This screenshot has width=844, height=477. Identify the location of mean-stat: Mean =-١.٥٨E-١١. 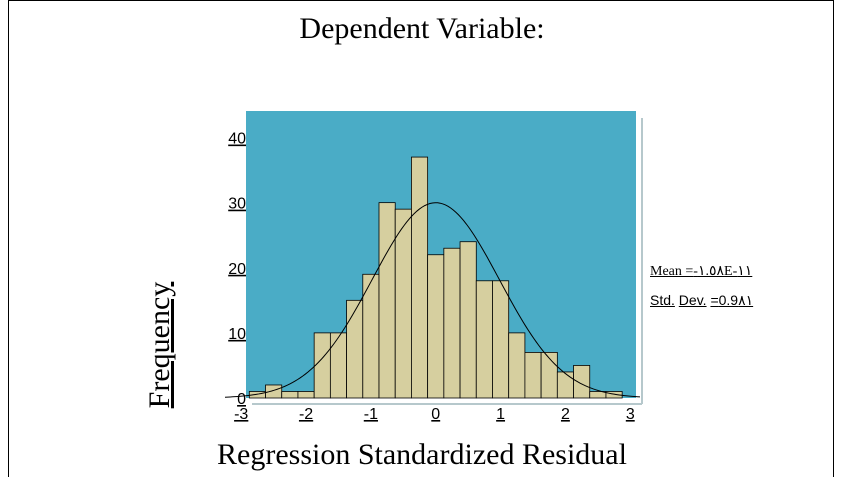
(701, 272).